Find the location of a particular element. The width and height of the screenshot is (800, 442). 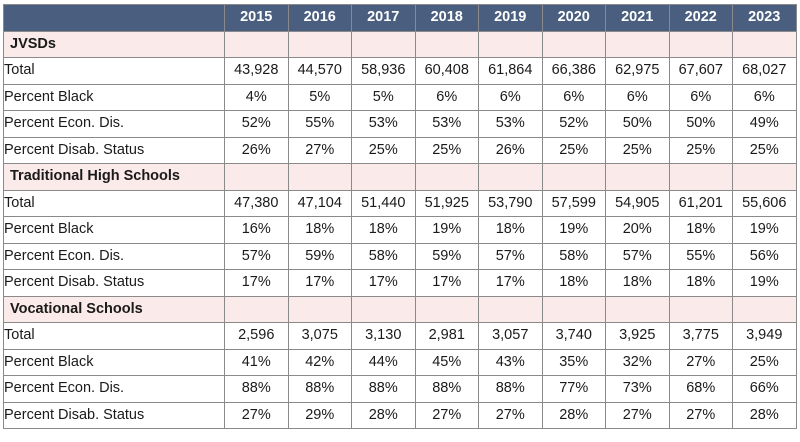

value-cell: 42% is located at coordinates (319, 362).